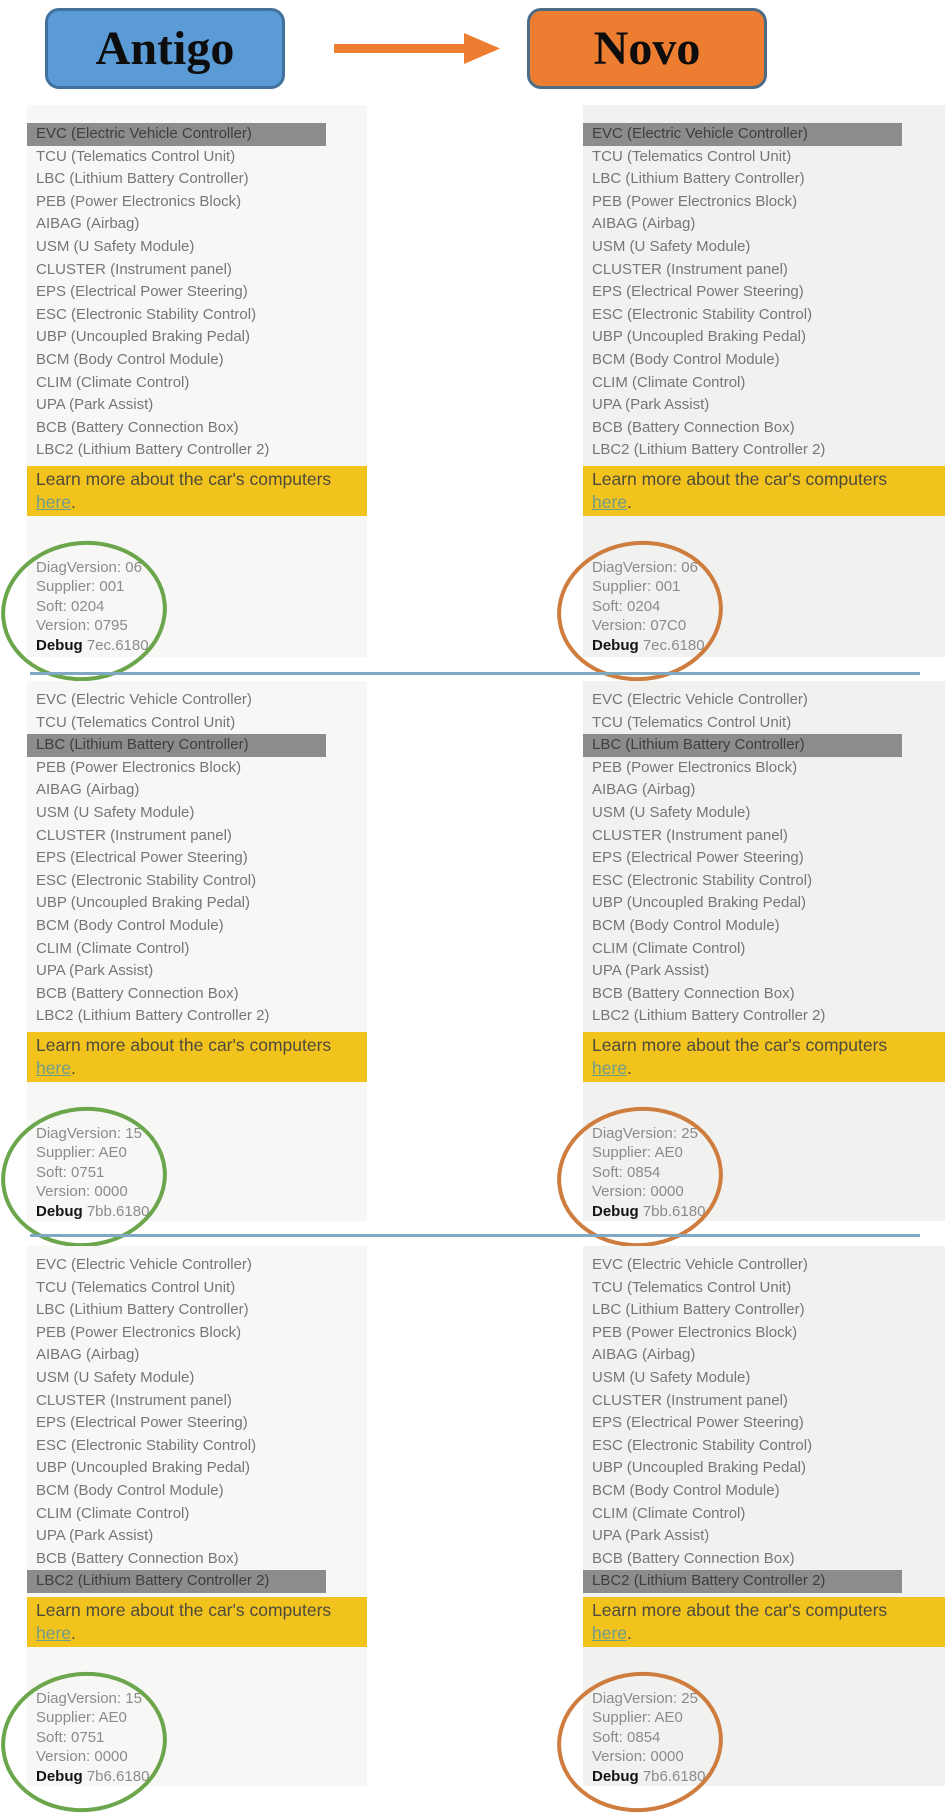  I want to click on diag-version-value: 25, so click(689, 1133).